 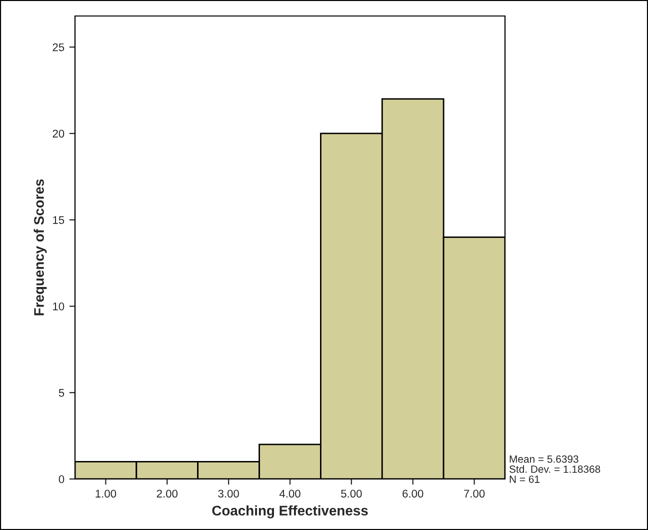 I want to click on text: Std. Dev. = 1.18368, so click(x=554, y=469).